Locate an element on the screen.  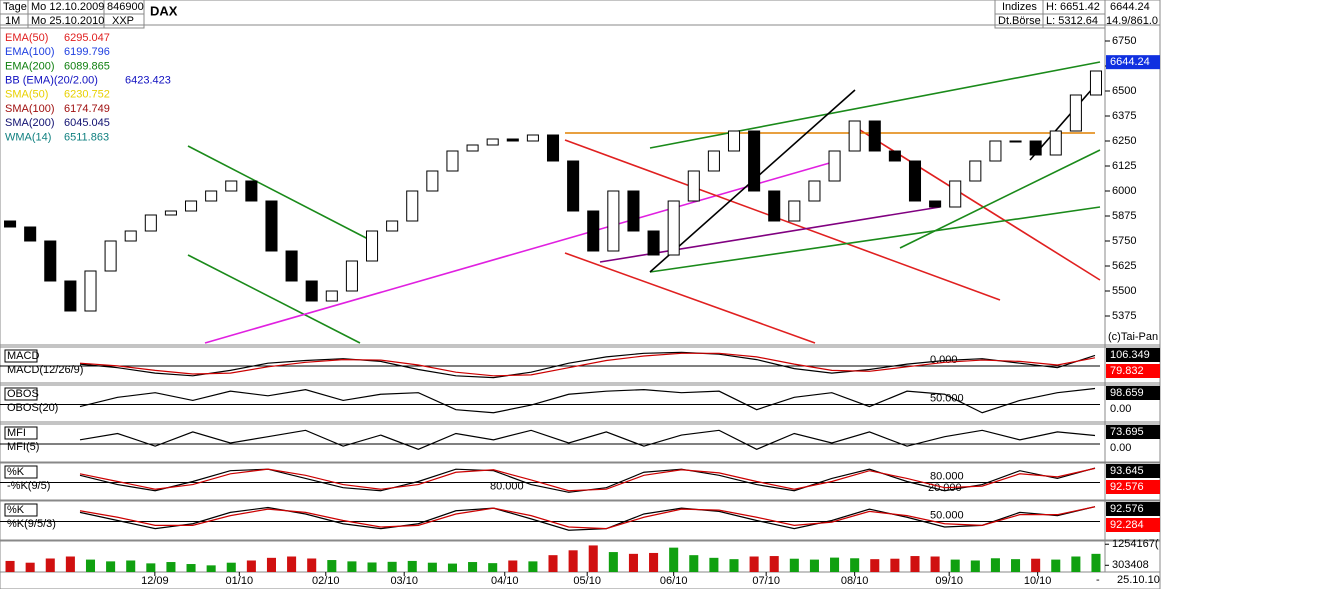
y-tick-label: 6000 is located at coordinates (1124, 191).